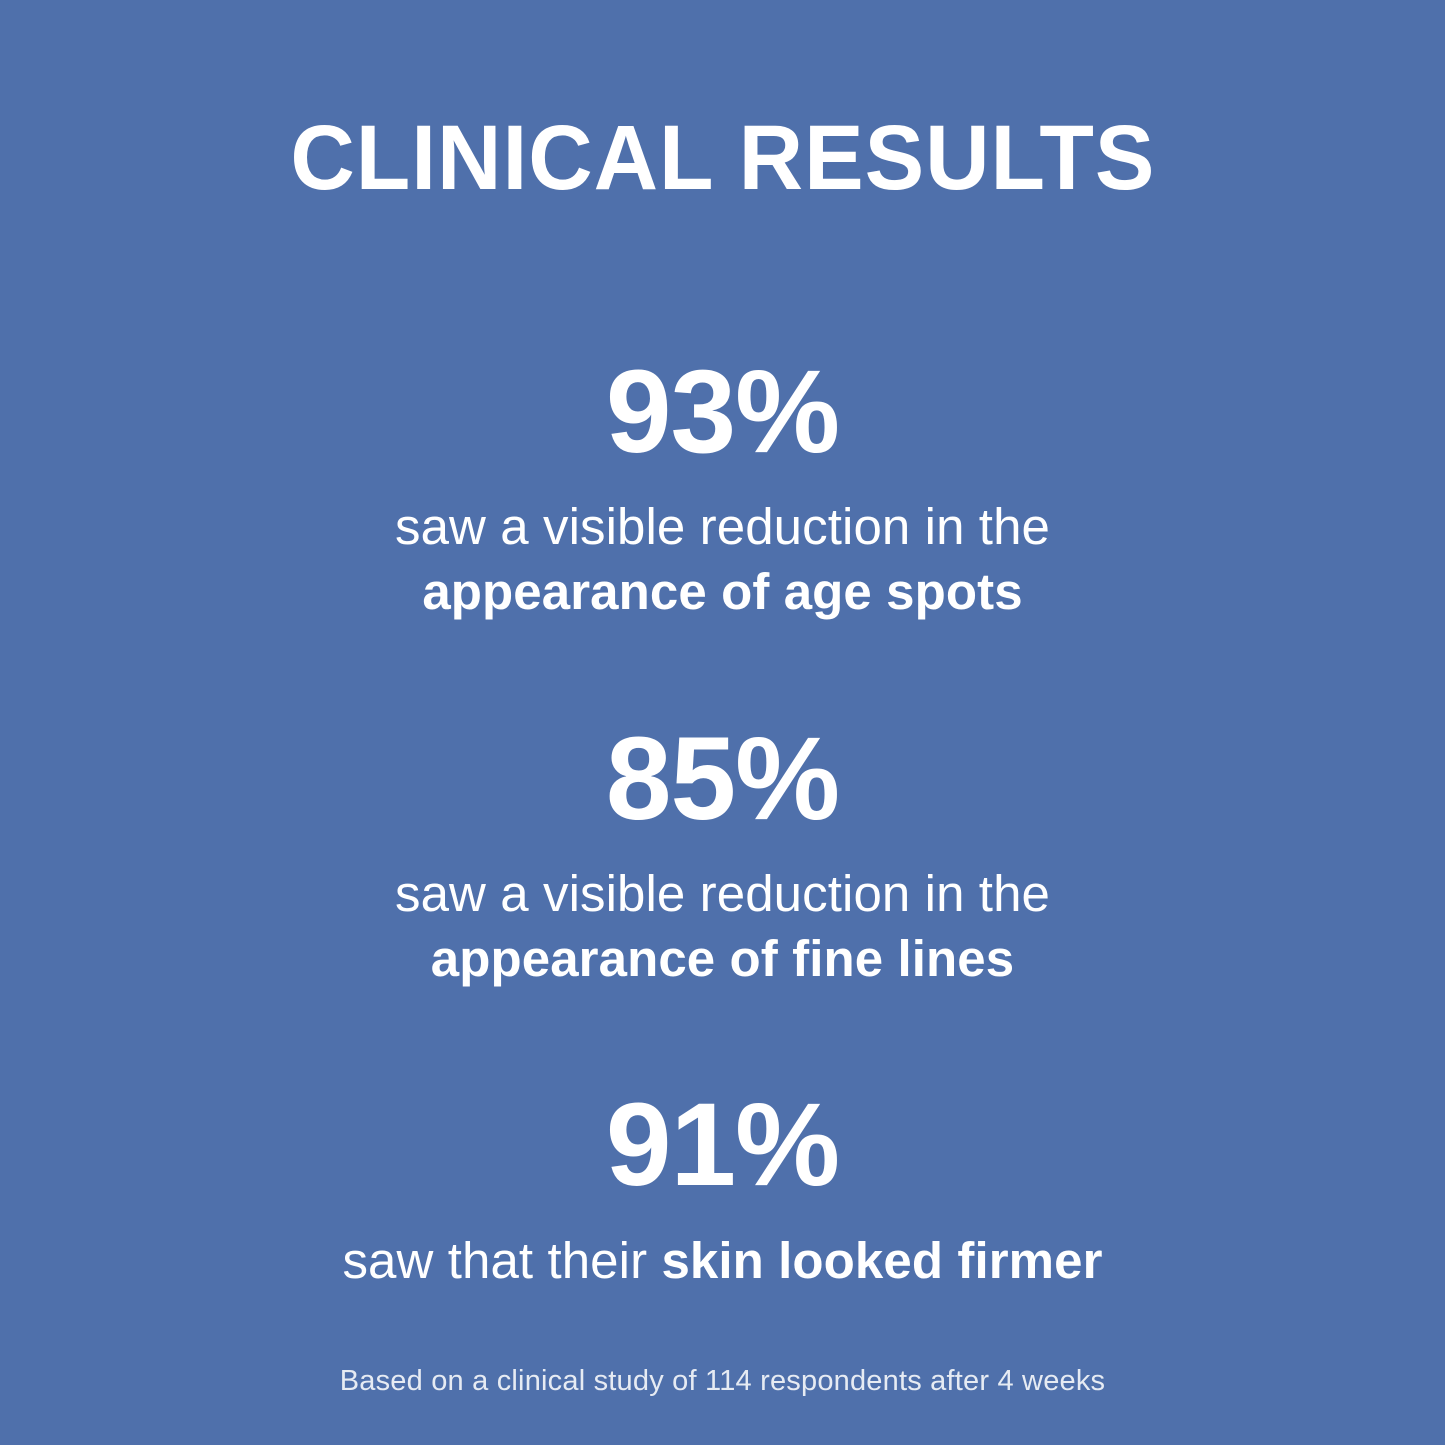  What do you see at coordinates (722, 158) in the screenshot?
I see `page-title: CLINICAL RESULTS` at bounding box center [722, 158].